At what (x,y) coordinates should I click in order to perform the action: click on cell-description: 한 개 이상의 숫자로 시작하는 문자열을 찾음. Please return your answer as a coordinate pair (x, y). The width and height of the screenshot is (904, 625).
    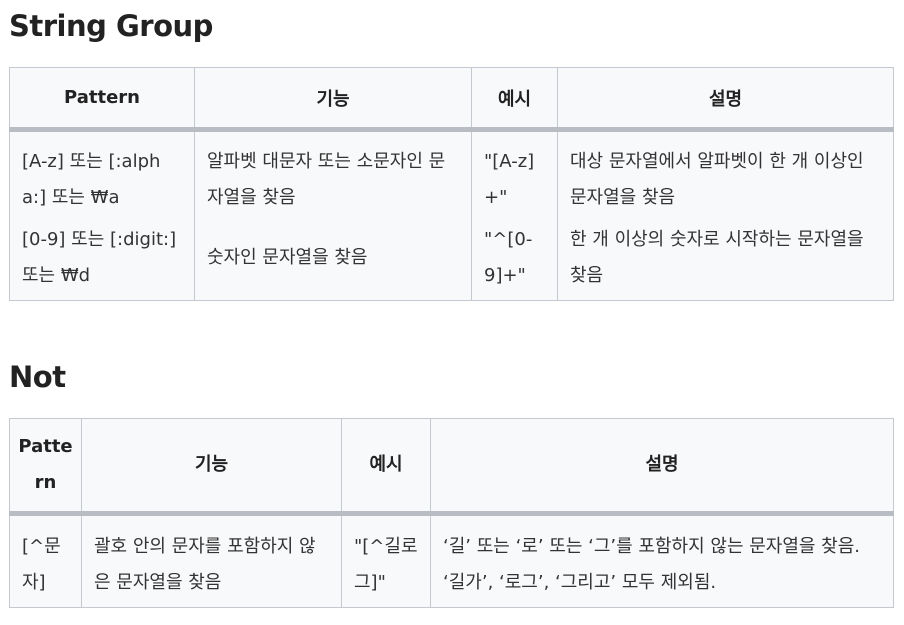
    Looking at the image, I should click on (725, 258).